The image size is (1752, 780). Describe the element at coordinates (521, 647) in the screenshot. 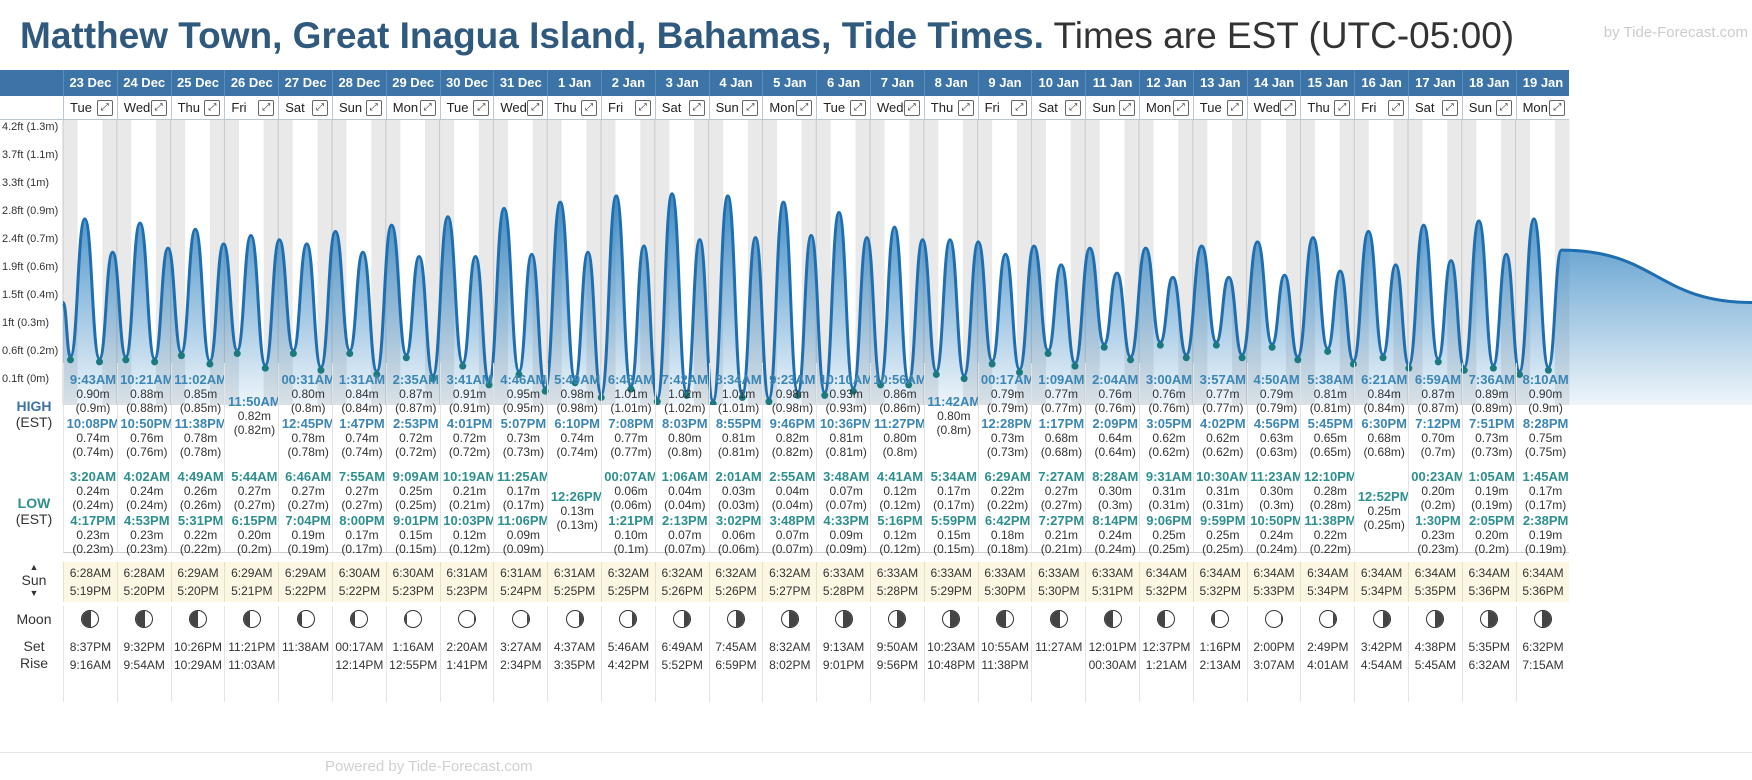

I see `moonset-time: 3:27AM` at that location.